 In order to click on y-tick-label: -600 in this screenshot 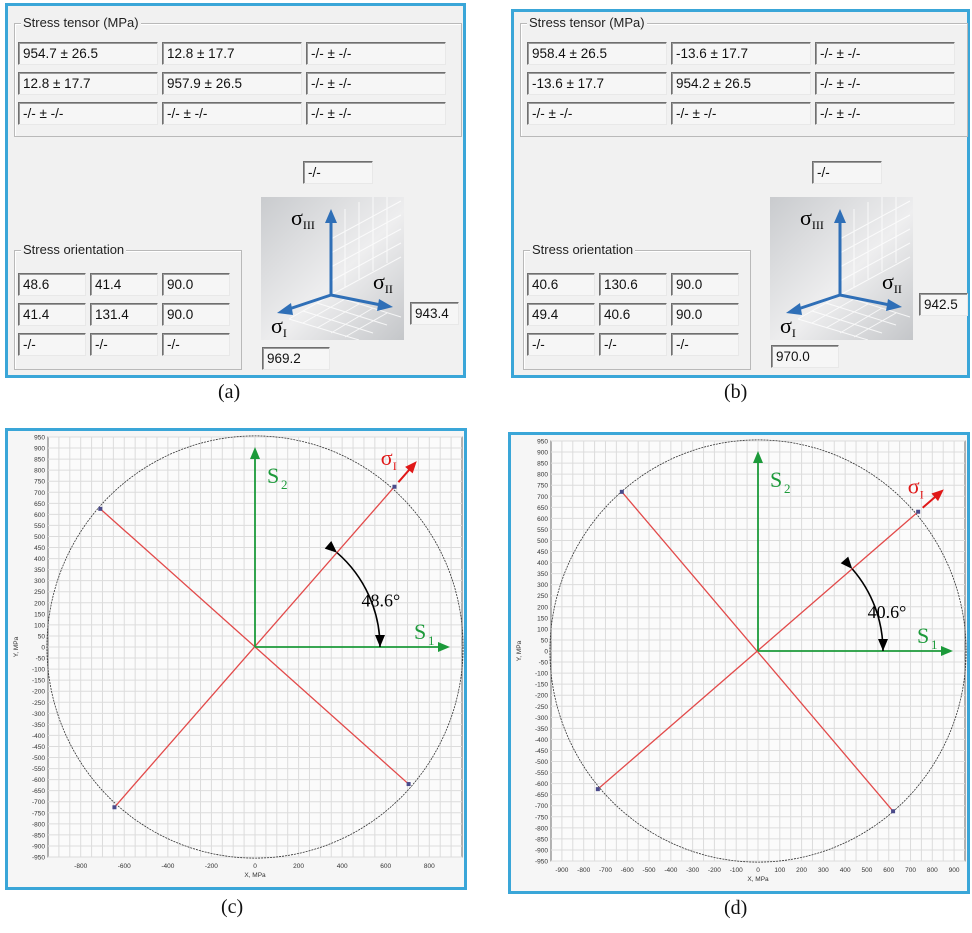, I will do `click(38, 780)`.